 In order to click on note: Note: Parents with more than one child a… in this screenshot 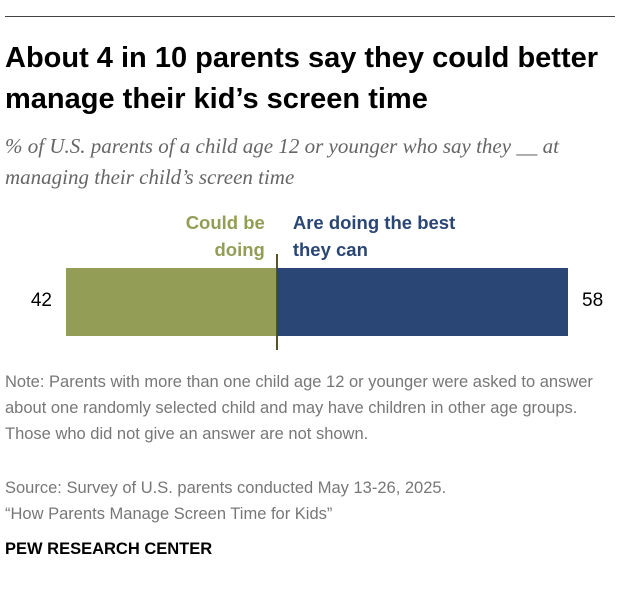, I will do `click(299, 408)`.